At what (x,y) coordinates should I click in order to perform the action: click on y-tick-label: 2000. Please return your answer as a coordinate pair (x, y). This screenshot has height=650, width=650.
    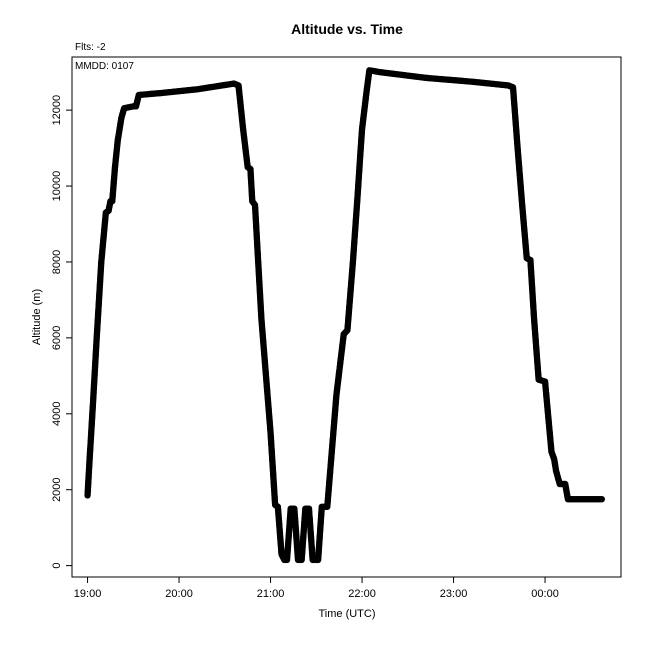
    Looking at the image, I should click on (57, 489).